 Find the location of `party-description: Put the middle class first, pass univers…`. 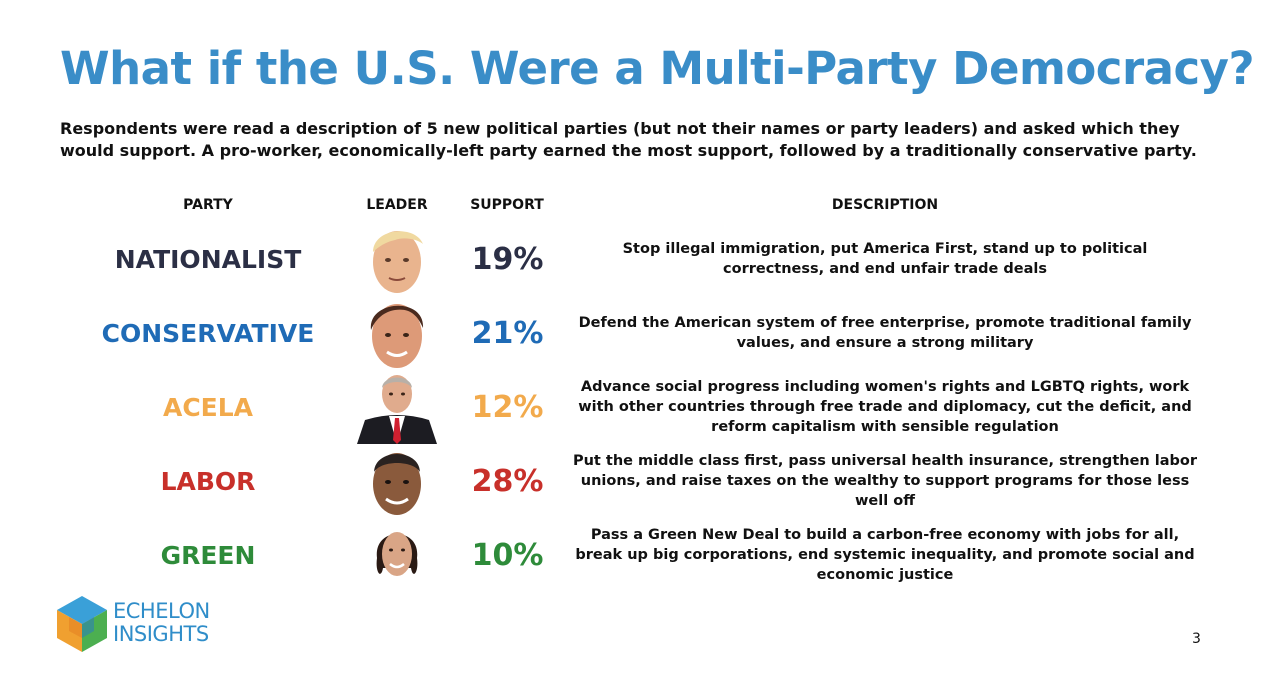

party-description: Put the middle class first, pass univers… is located at coordinates (885, 481).